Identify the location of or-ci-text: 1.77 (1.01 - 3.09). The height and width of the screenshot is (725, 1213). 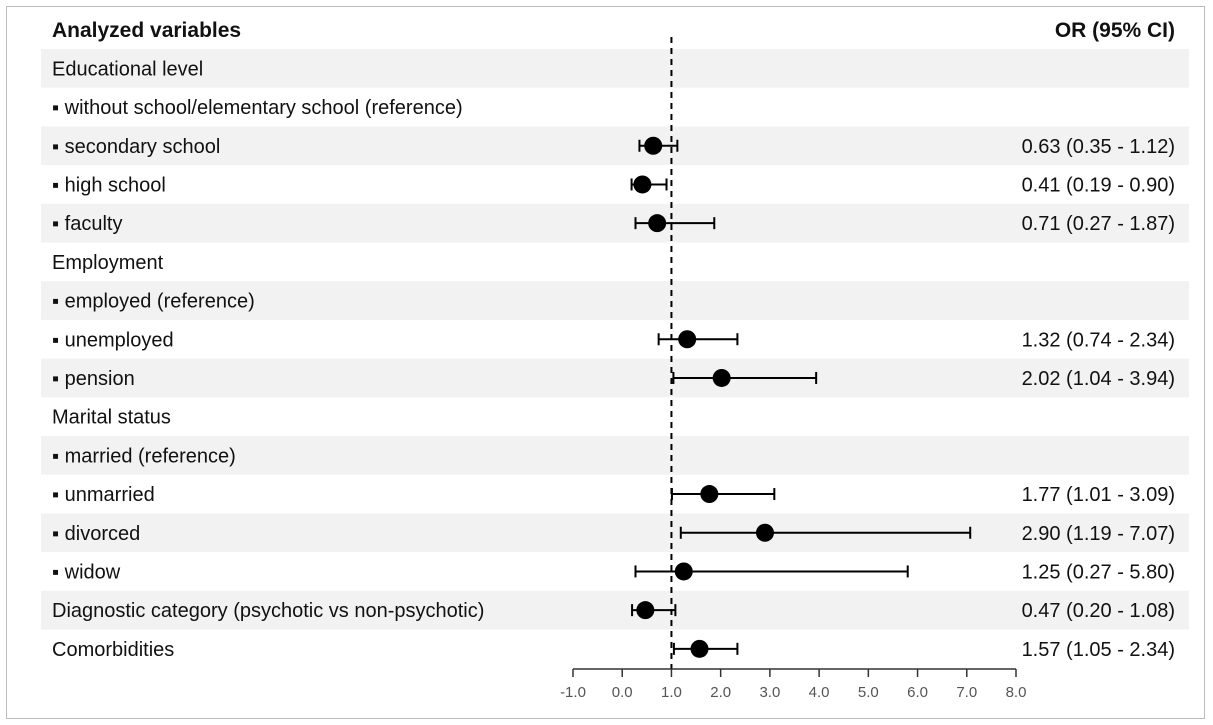
(1098, 495).